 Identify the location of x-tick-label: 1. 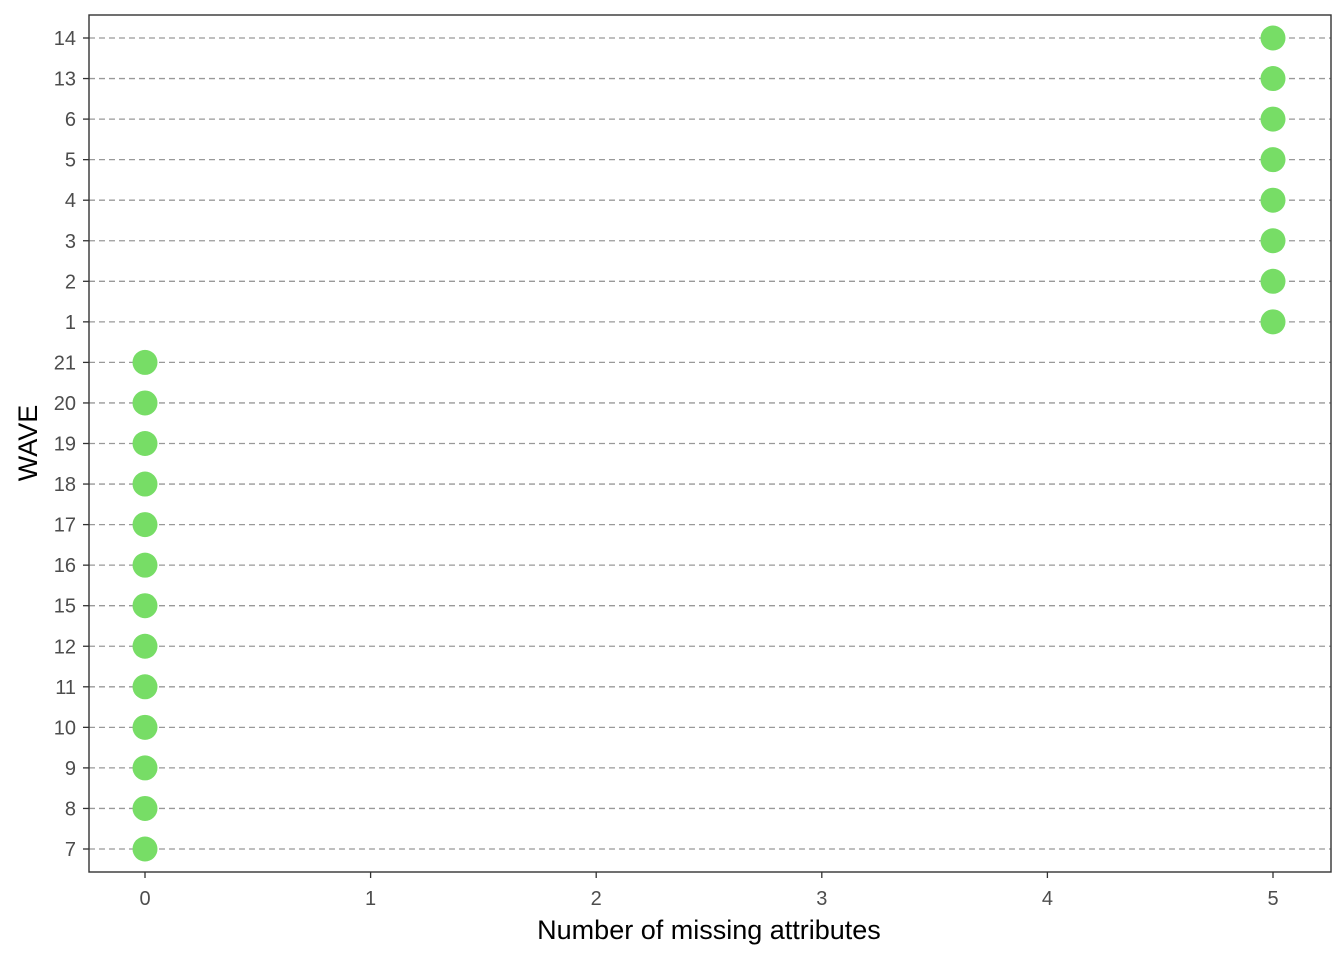
(370, 899).